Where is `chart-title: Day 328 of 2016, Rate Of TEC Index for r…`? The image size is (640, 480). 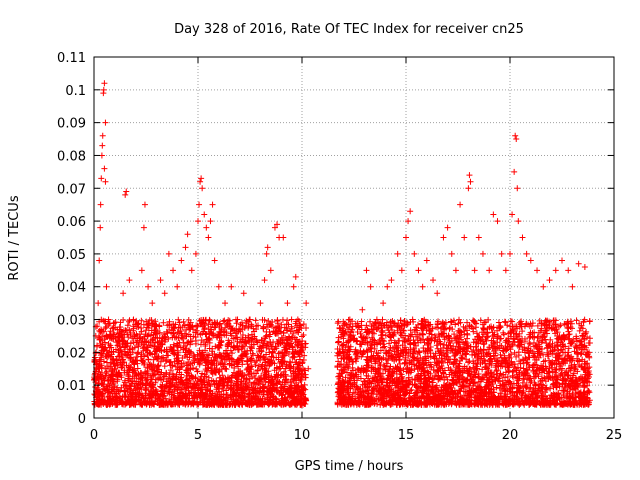
chart-title: Day 328 of 2016, Rate Of TEC Index for r… is located at coordinates (349, 29).